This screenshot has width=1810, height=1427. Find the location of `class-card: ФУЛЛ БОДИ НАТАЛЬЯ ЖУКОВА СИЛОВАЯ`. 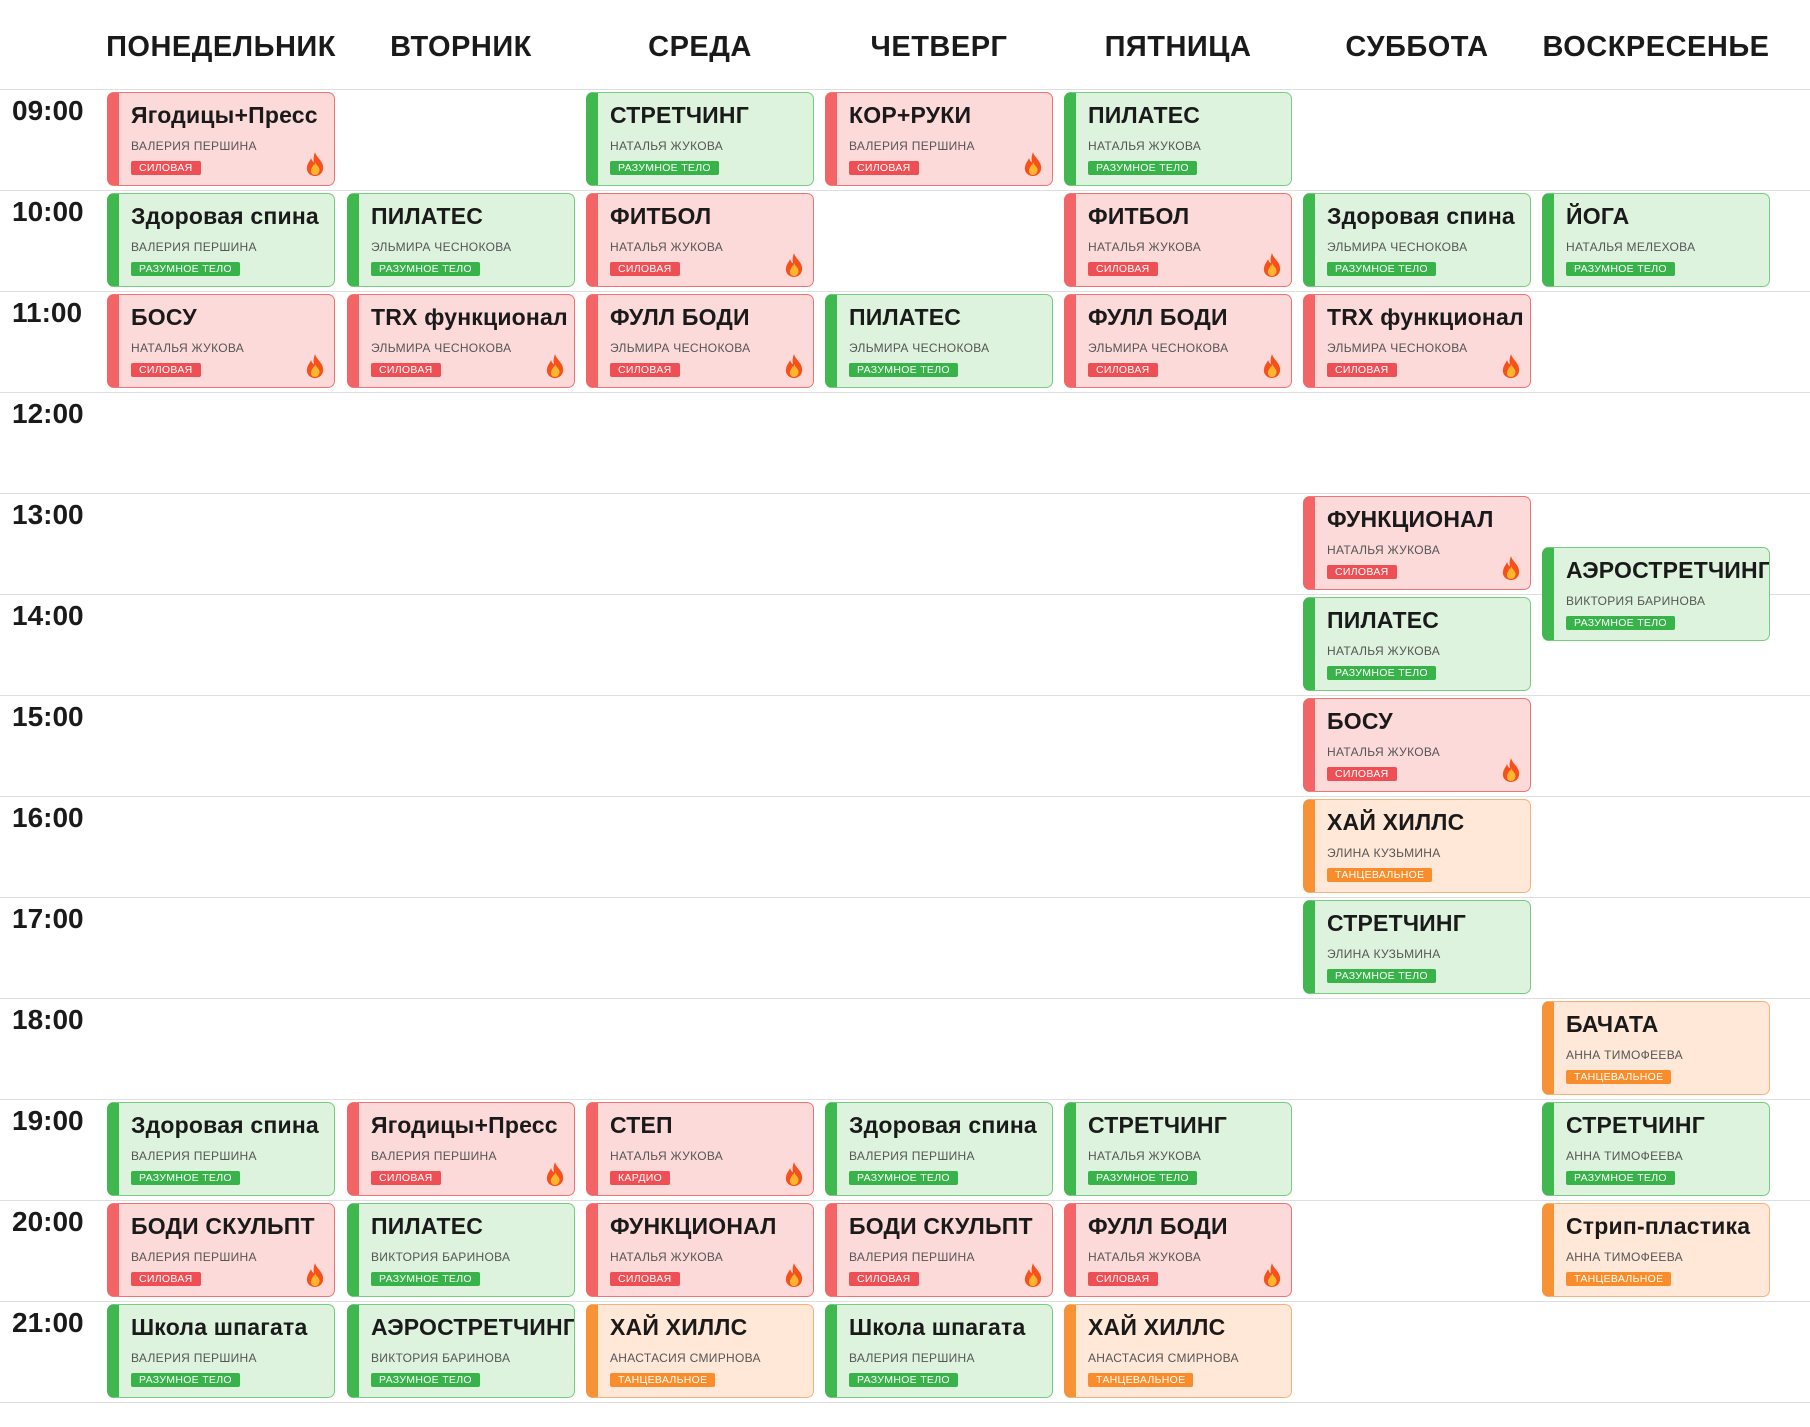

class-card: ФУЛЛ БОДИ НАТАЛЬЯ ЖУКОВА СИЛОВАЯ is located at coordinates (1178, 1250).